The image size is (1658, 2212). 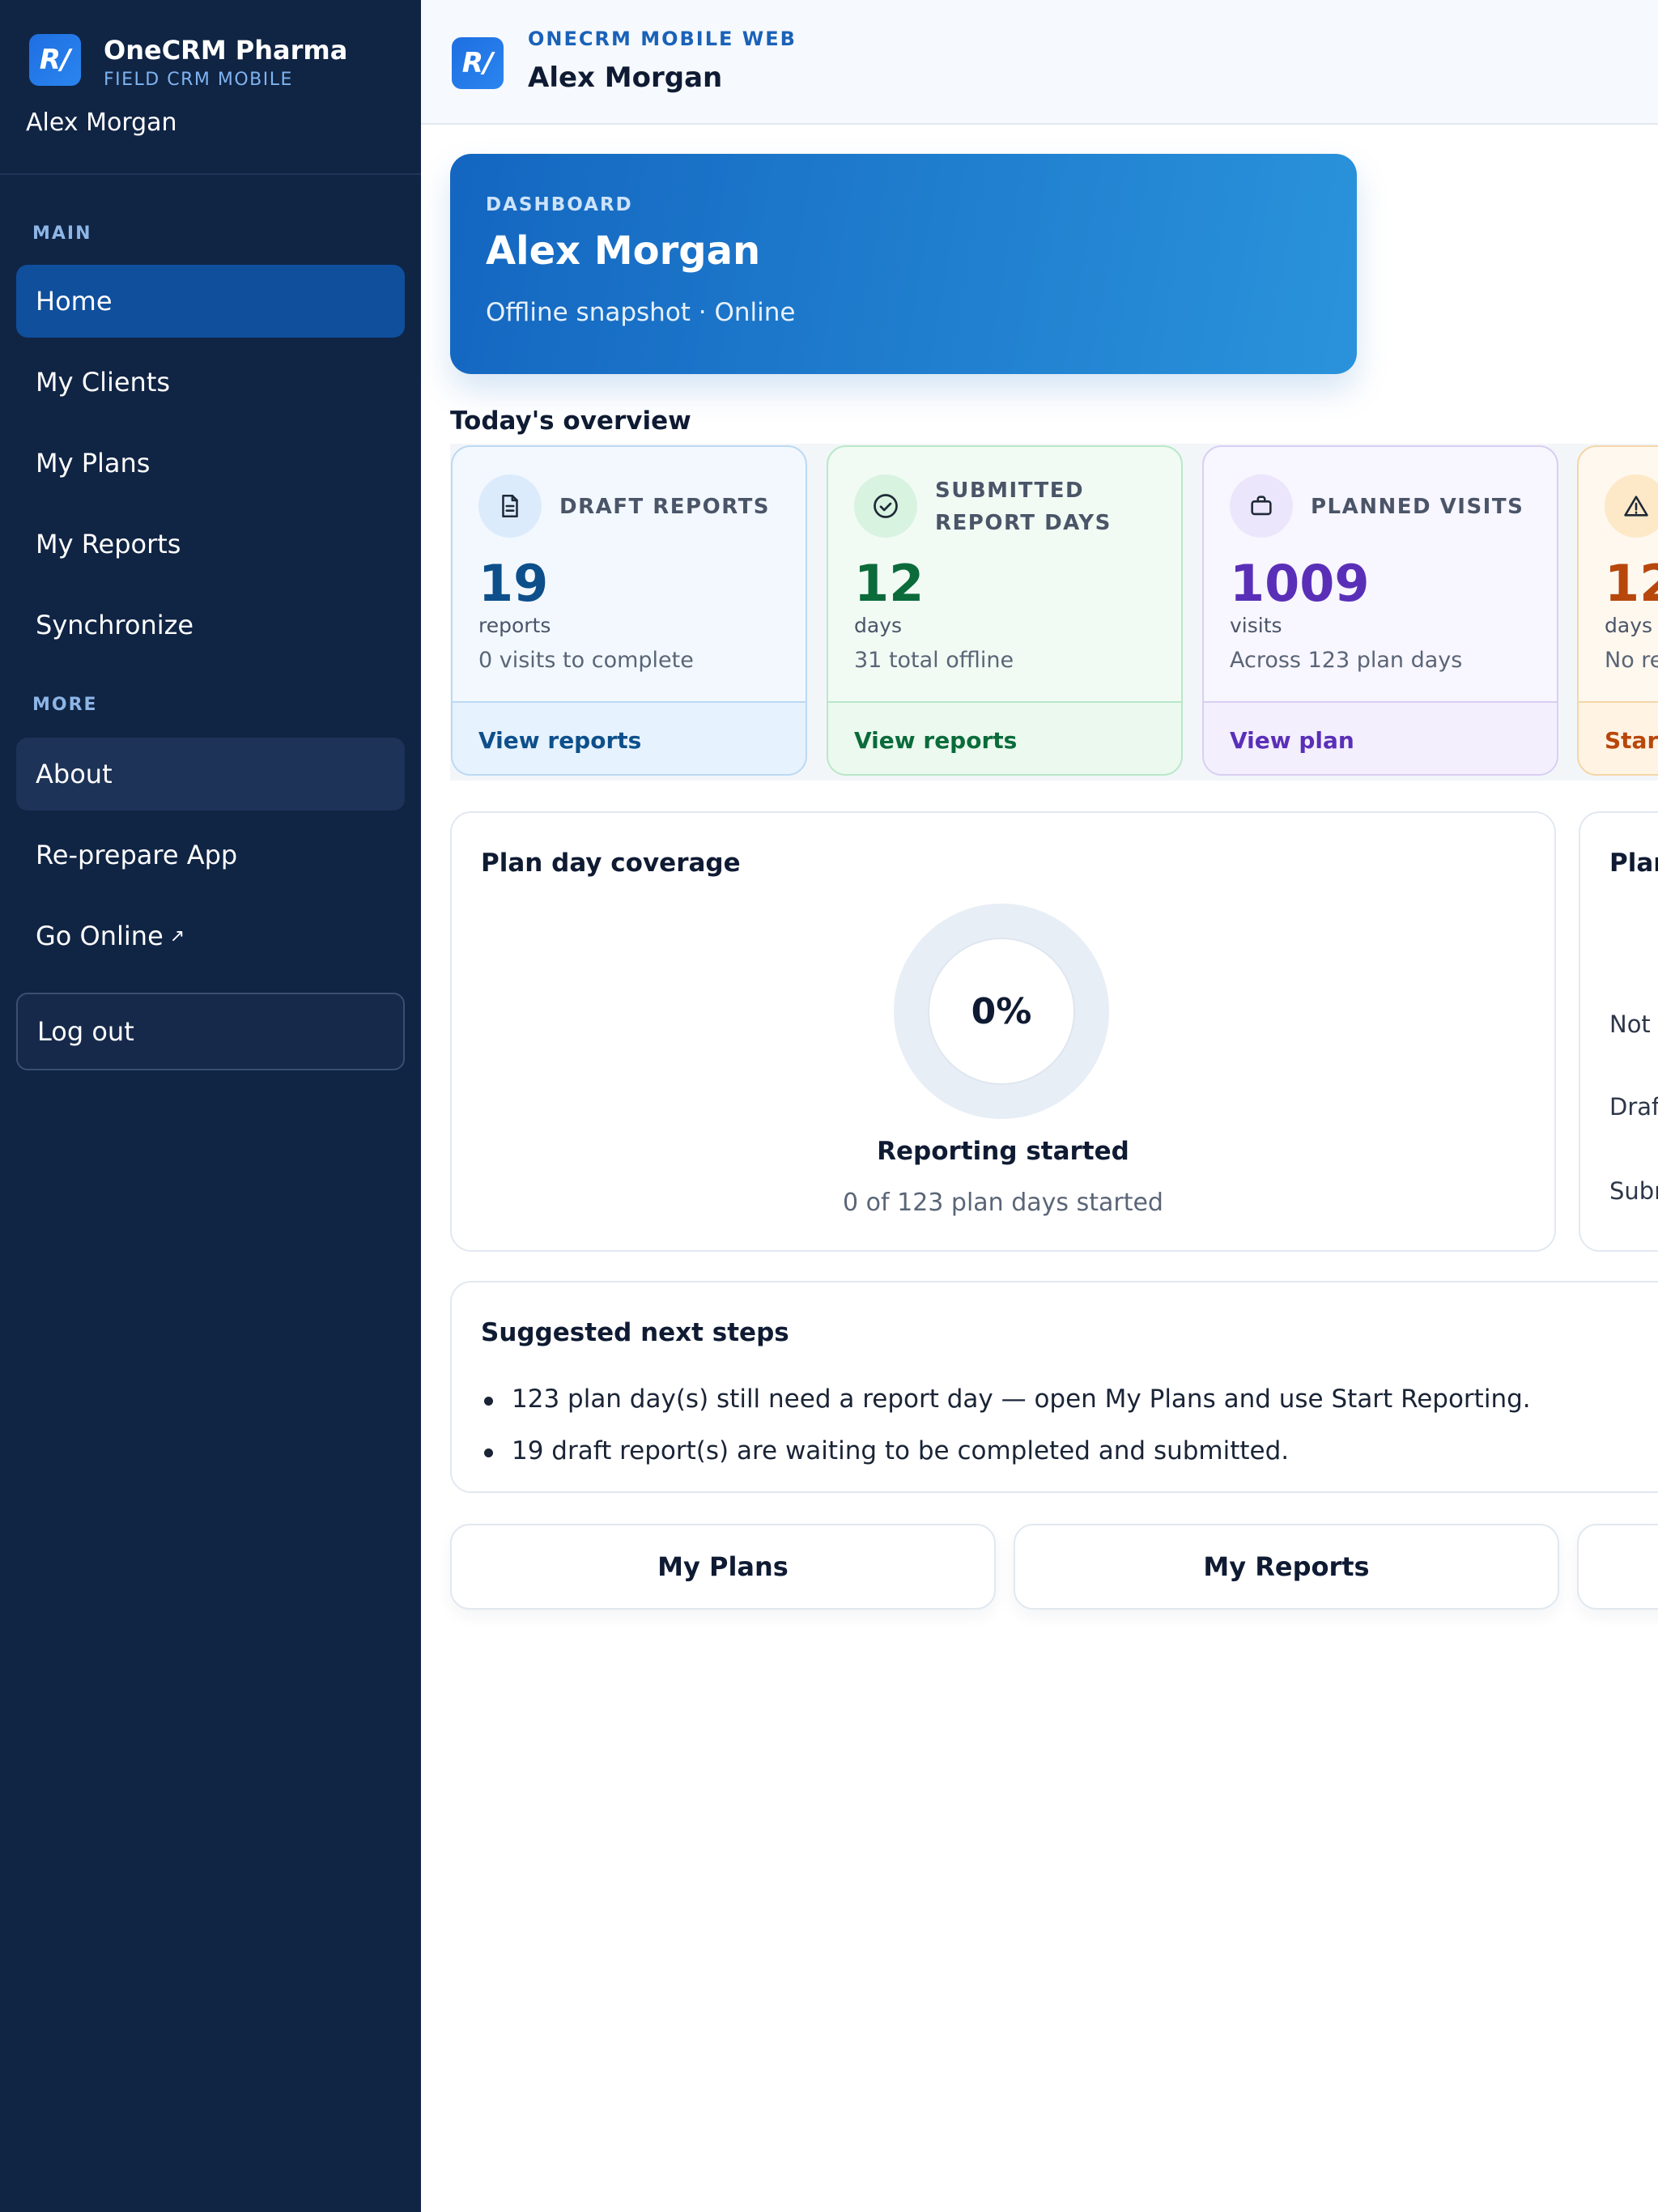 I want to click on app-name: OneCRM Pharma, so click(x=226, y=50).